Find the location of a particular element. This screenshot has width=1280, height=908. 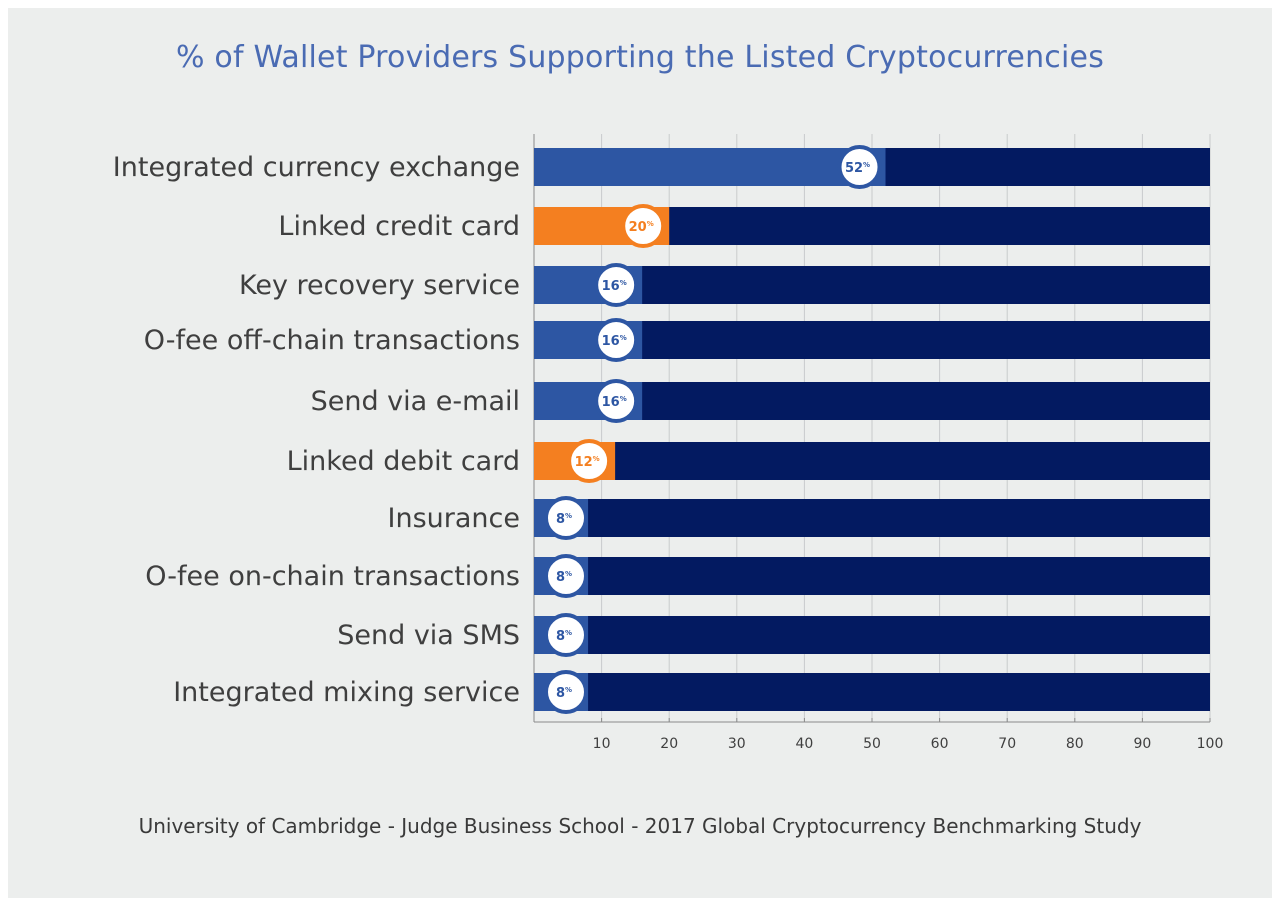

category-label: O-fee on-chain transactions is located at coordinates (332, 576).